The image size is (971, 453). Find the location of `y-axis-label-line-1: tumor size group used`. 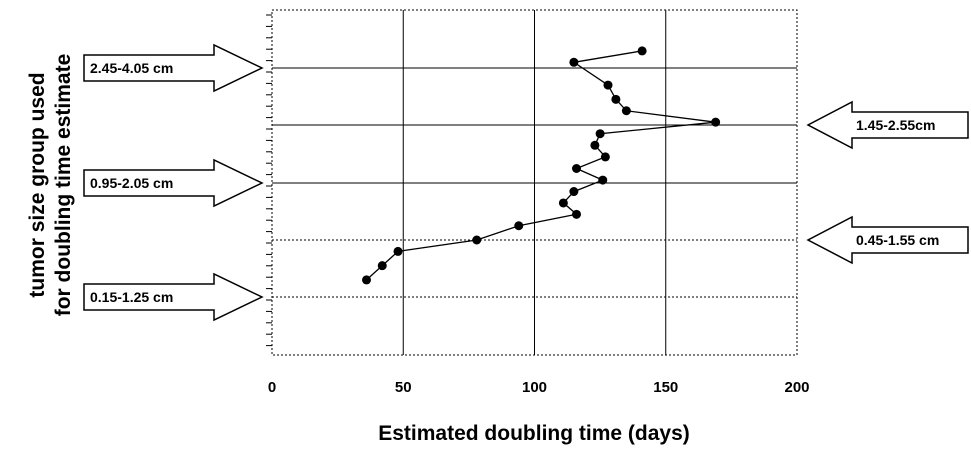

y-axis-label-line-1: tumor size group used is located at coordinates (37, 184).